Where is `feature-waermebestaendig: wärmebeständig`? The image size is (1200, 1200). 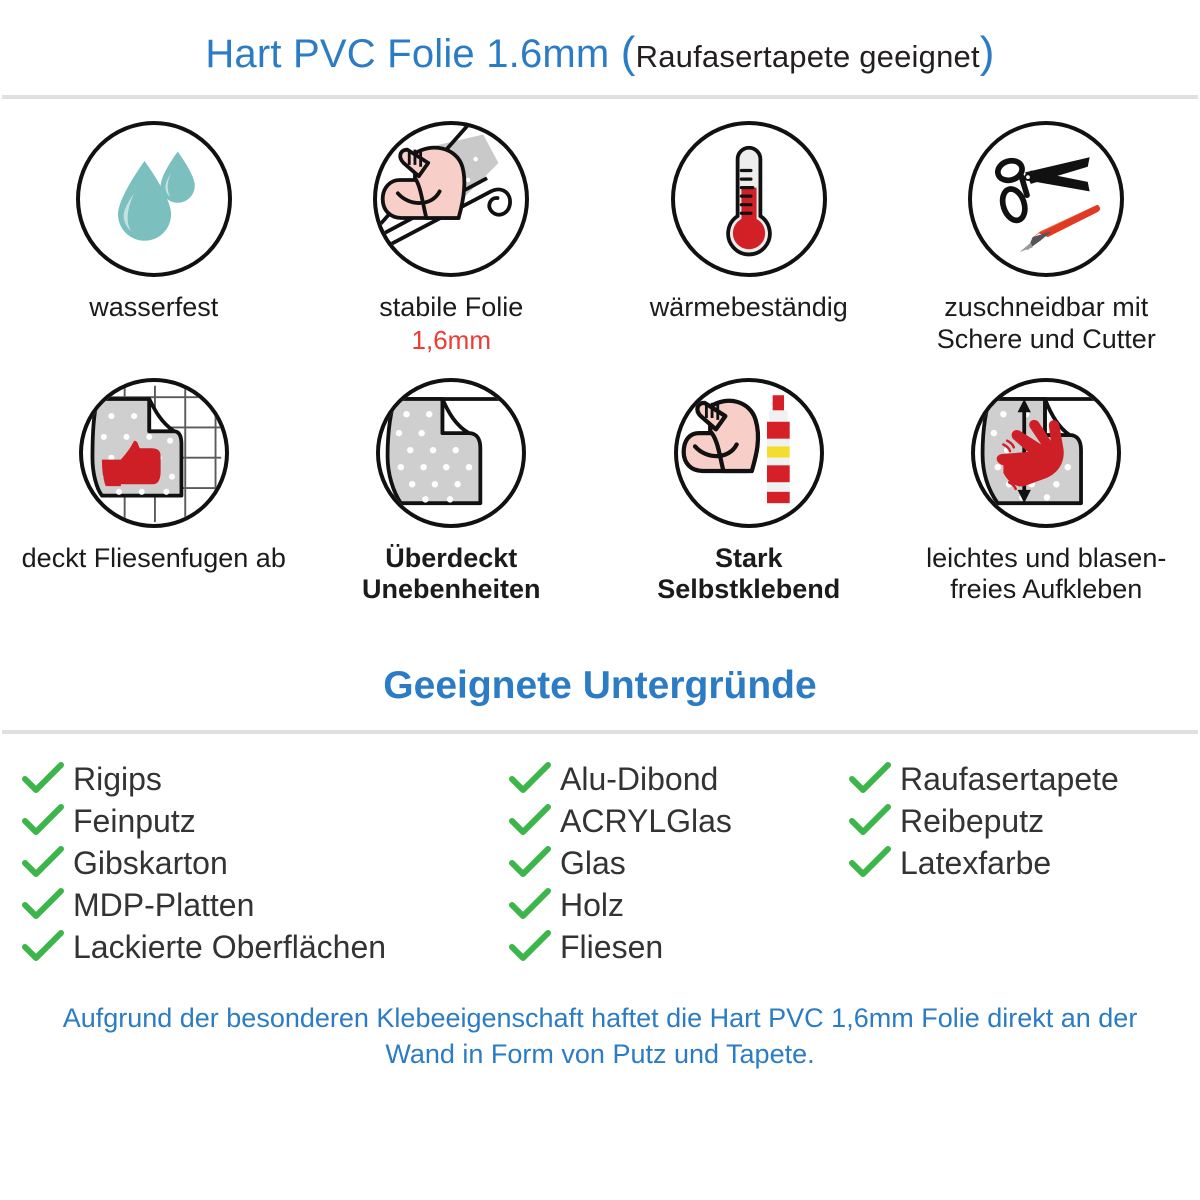 feature-waermebestaendig: wärmebeständig is located at coordinates (749, 238).